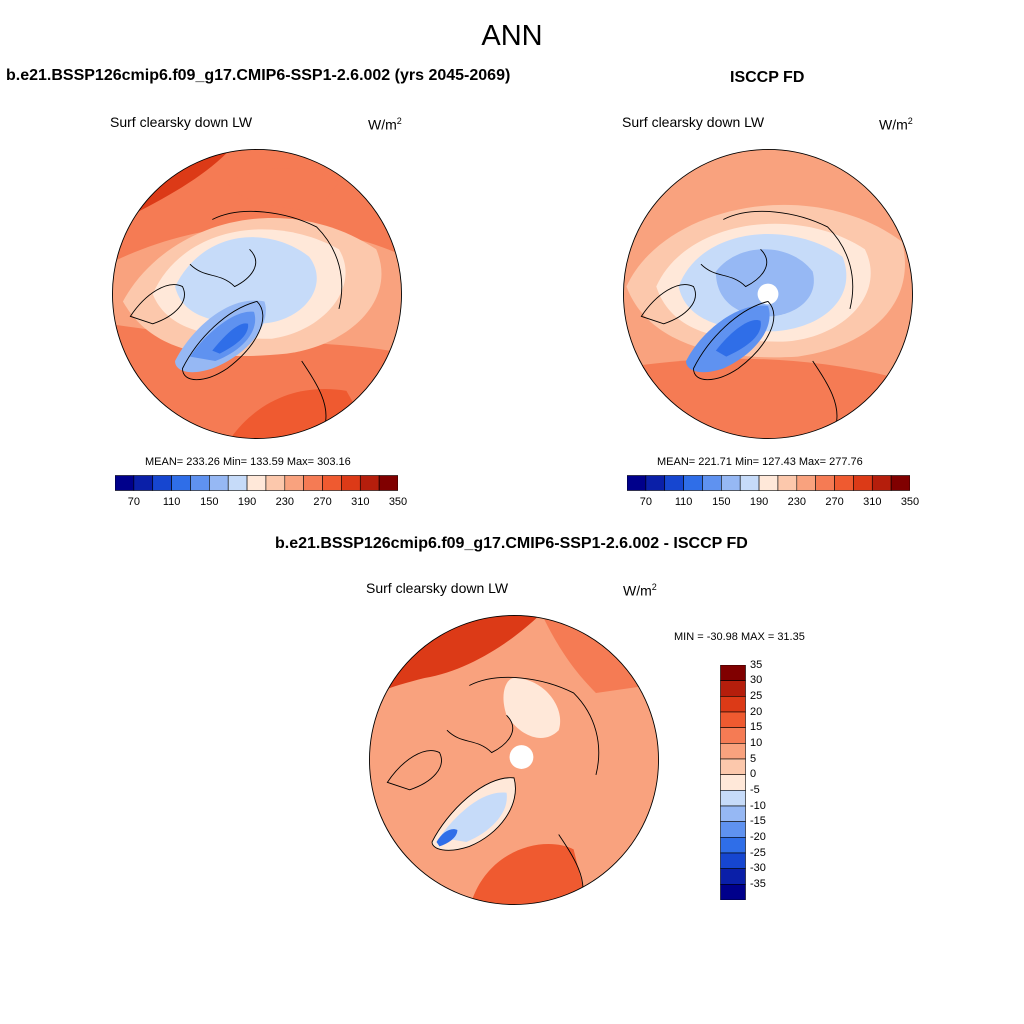 The image size is (1024, 1024). What do you see at coordinates (739, 637) in the screenshot?
I see `diff-stats: MIN = -30.98 MAX = 31.35` at bounding box center [739, 637].